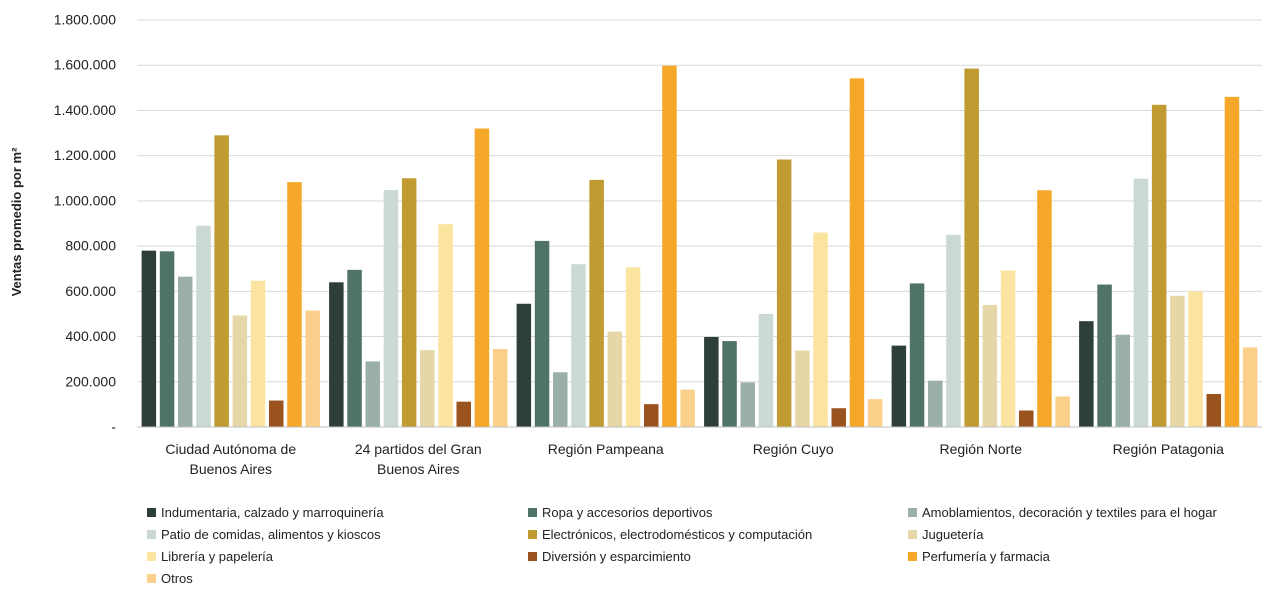 This screenshot has width=1275, height=592. Describe the element at coordinates (616, 556) in the screenshot. I see `legend-label: Diversión y esparcimiento` at that location.